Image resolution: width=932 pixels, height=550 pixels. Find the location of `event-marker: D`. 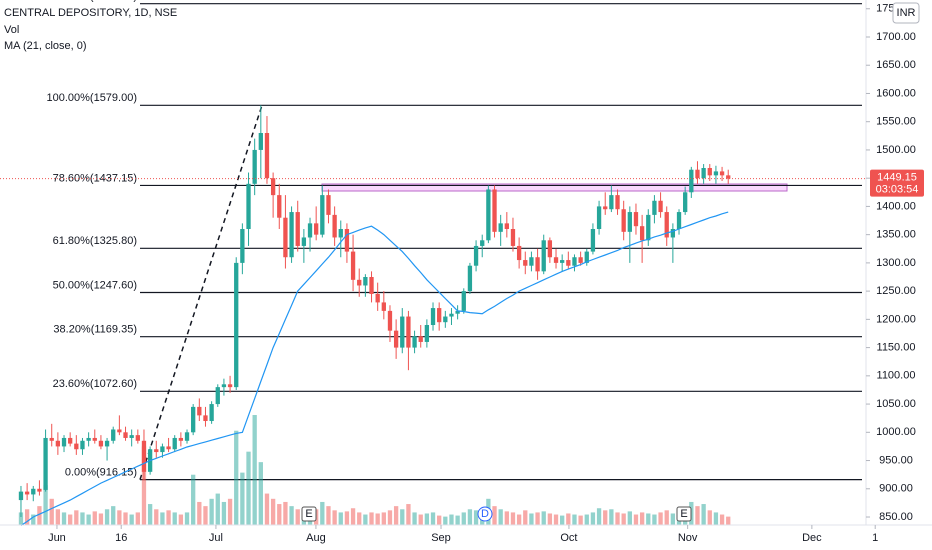

event-marker: D is located at coordinates (485, 514).